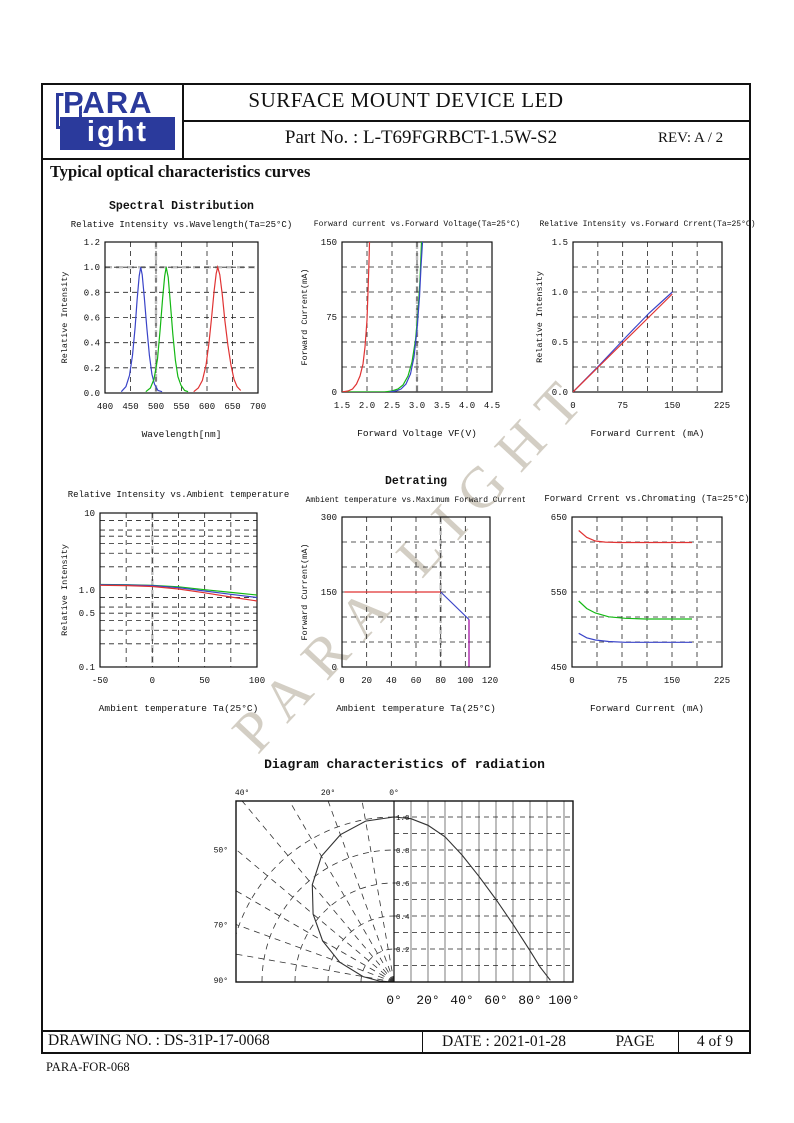 The height and width of the screenshot is (1123, 794). I want to click on svg-text: 600, so click(207, 407).